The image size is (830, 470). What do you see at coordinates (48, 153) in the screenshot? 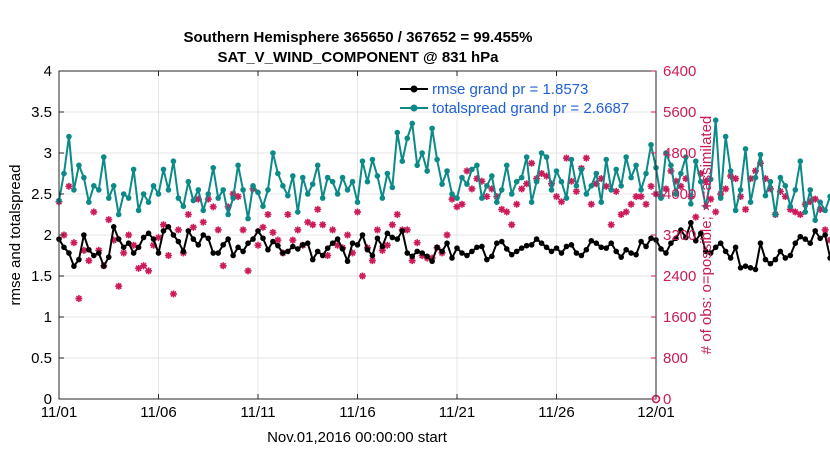
I see `y-tick-label: 3` at bounding box center [48, 153].